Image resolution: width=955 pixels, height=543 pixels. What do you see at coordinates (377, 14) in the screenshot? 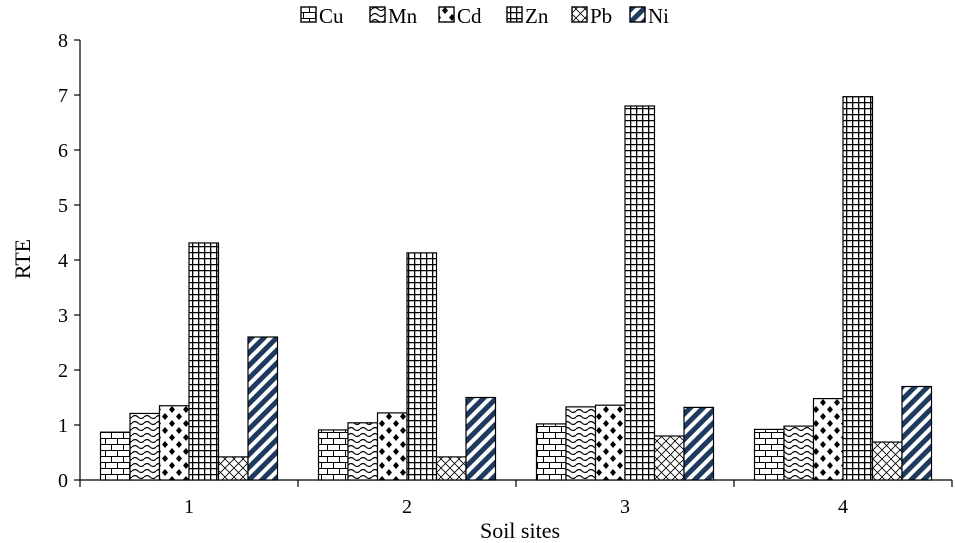
I see `legend-swatch-mn` at bounding box center [377, 14].